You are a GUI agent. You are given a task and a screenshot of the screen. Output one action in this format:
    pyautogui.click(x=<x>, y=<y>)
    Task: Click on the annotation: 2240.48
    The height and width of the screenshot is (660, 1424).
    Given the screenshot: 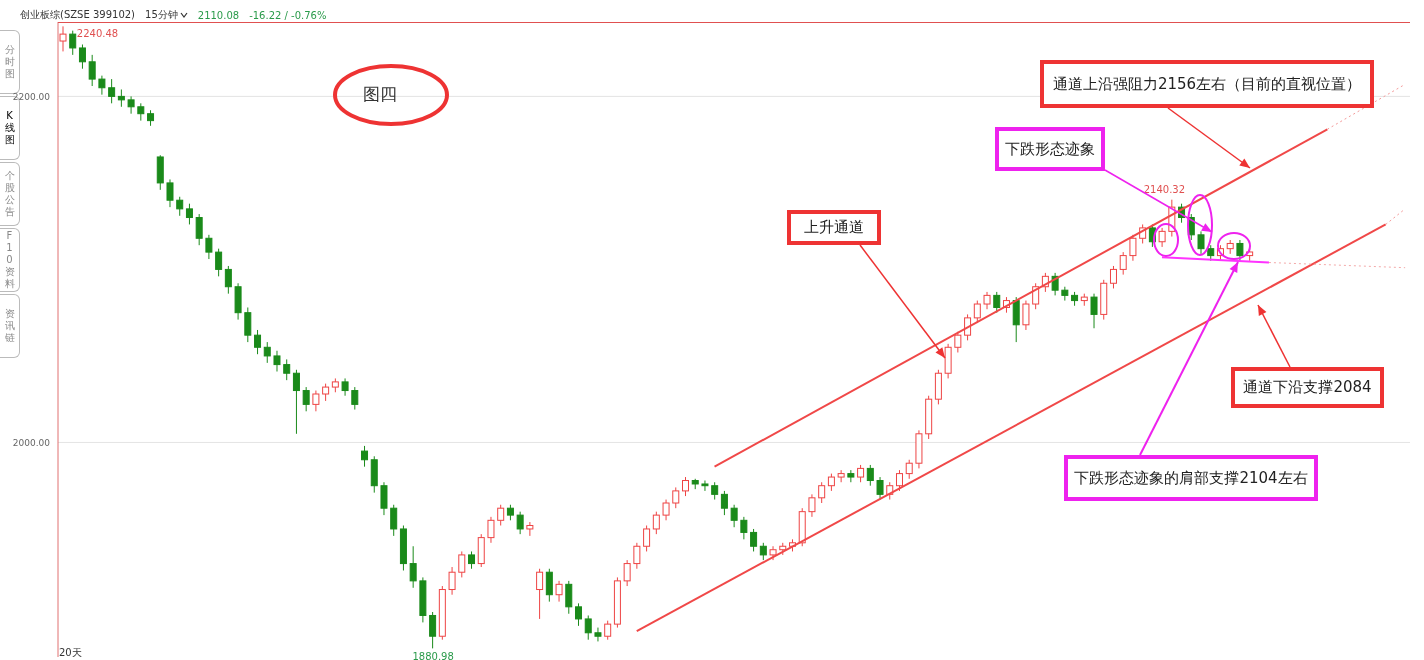 What is the action you would take?
    pyautogui.click(x=97, y=34)
    